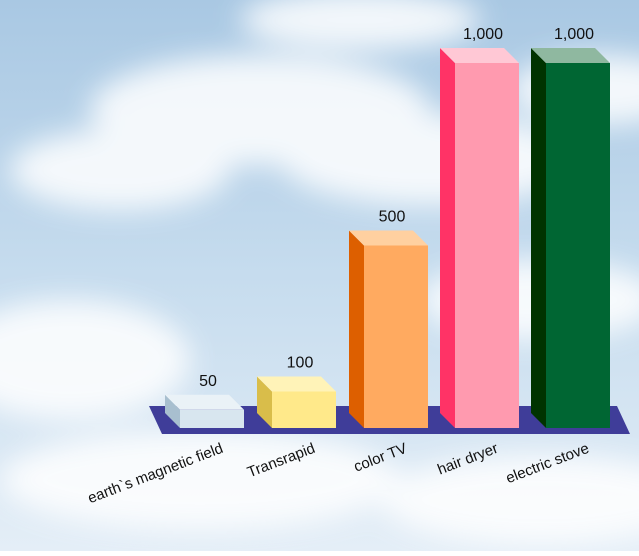 This screenshot has width=639, height=556. Describe the element at coordinates (392, 217) in the screenshot. I see `bar-value-label: 500` at that location.